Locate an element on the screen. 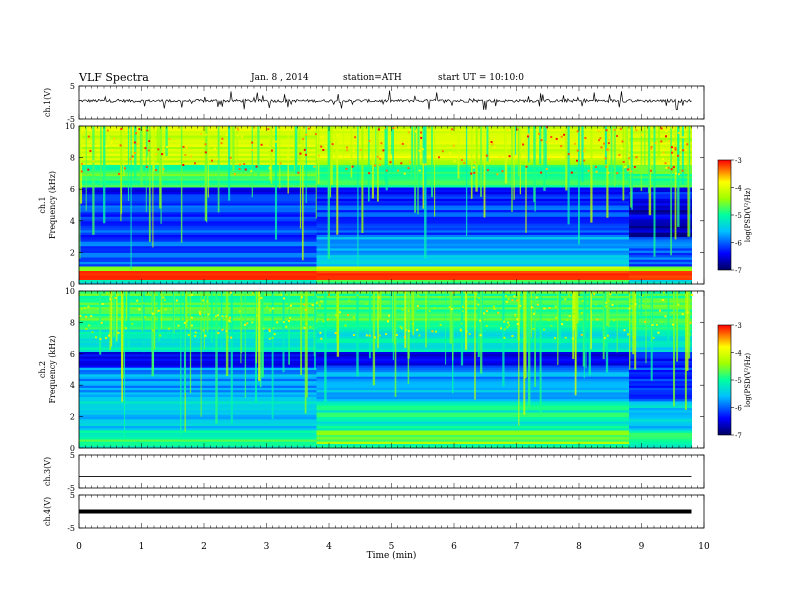 This screenshot has width=792, height=612. ch3-waveform-ytick-label: 5 is located at coordinates (72, 455).